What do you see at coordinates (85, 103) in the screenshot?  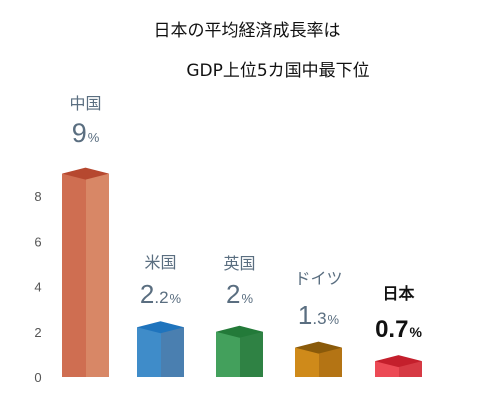 I see `category-label: 中国` at bounding box center [85, 103].